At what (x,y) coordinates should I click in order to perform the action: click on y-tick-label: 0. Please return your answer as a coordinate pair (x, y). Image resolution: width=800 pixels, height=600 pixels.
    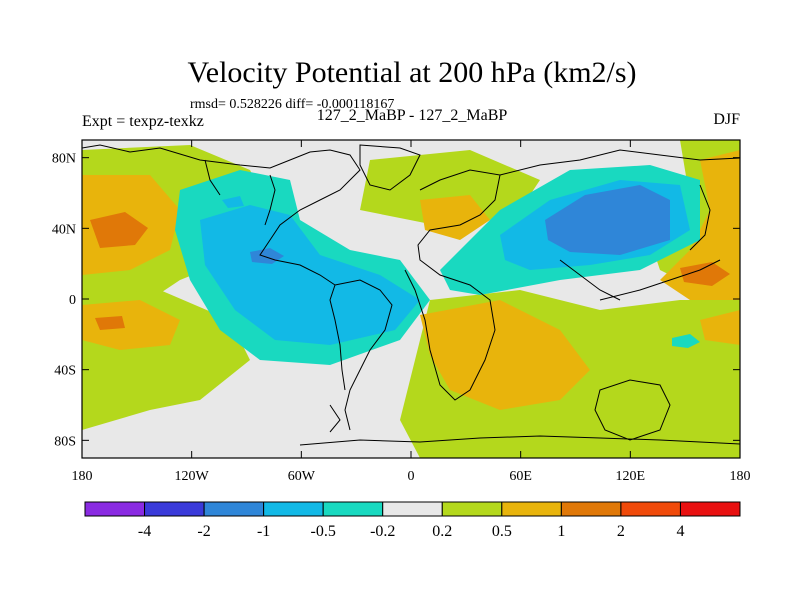
    Looking at the image, I should click on (72, 300).